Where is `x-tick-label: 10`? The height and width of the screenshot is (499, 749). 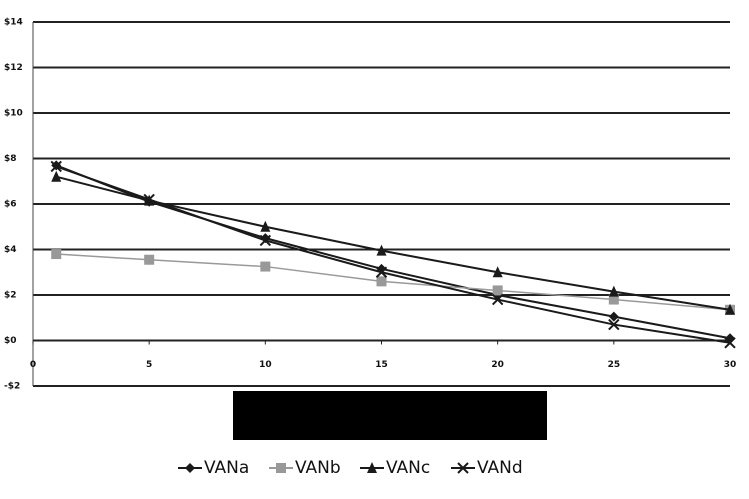 x-tick-label: 10 is located at coordinates (265, 365).